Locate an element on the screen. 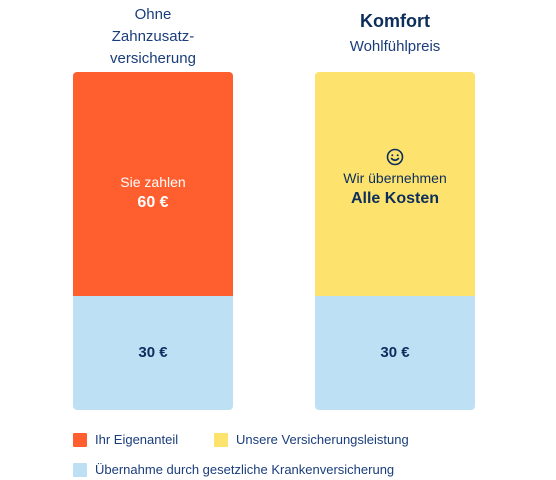 The image size is (556, 480). own-share-text: Sie zahlen 60 € is located at coordinates (153, 193).